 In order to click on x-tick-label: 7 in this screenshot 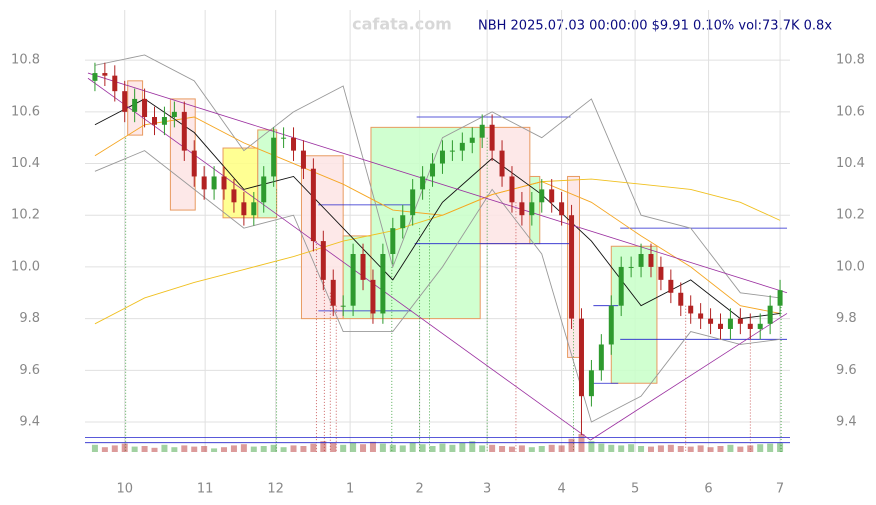, I will do `click(780, 489)`.